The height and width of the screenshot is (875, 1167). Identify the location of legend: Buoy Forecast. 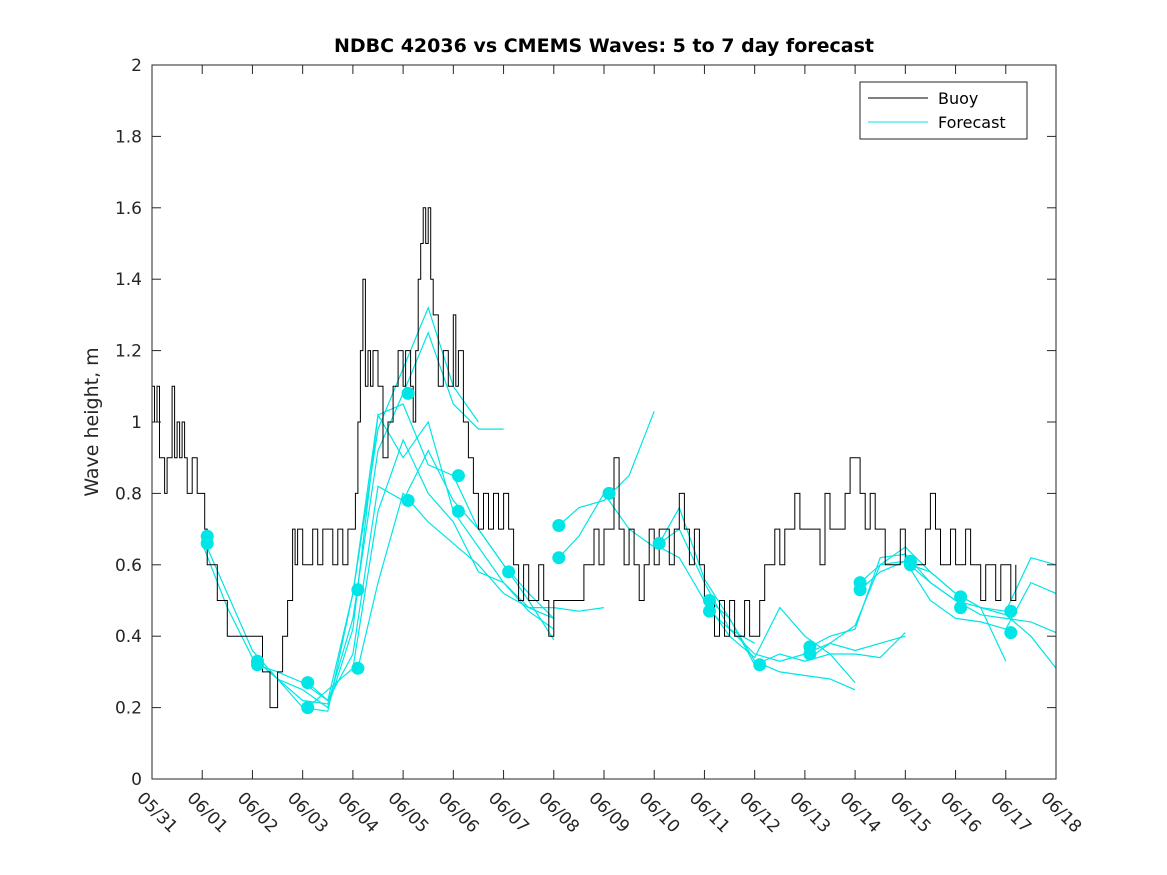
(943, 110).